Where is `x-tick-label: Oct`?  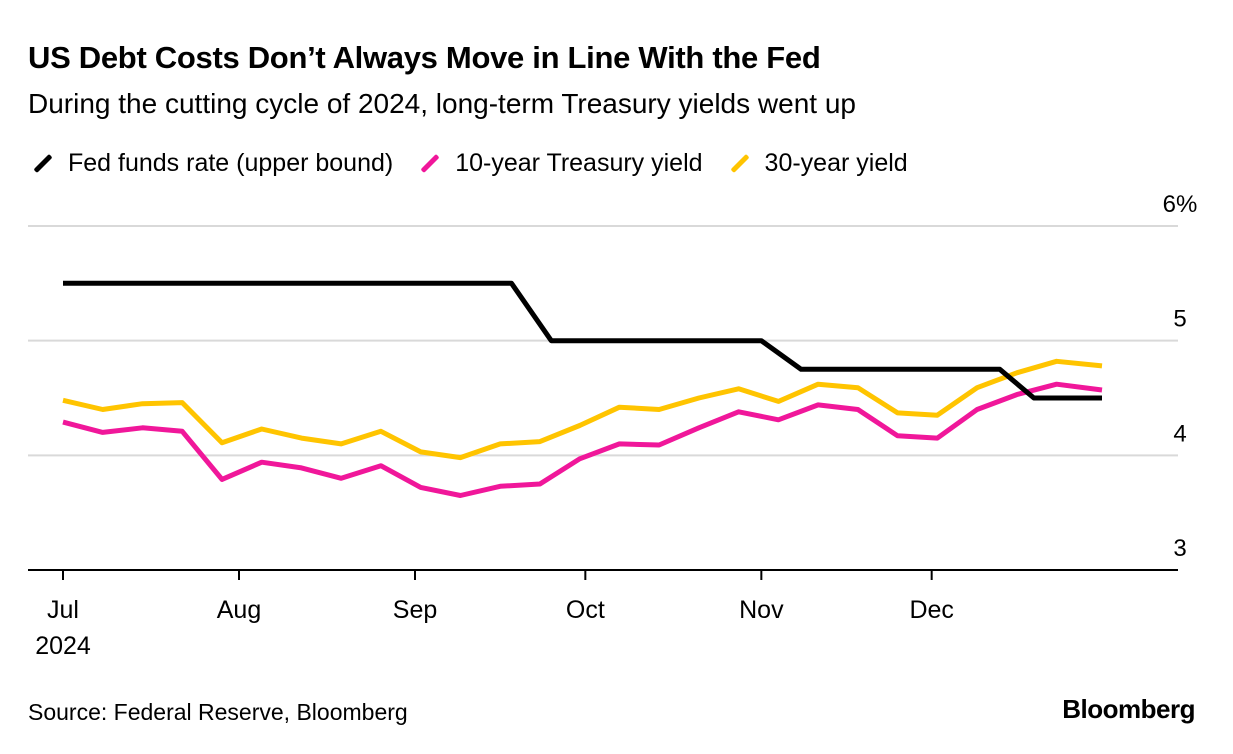 x-tick-label: Oct is located at coordinates (585, 610).